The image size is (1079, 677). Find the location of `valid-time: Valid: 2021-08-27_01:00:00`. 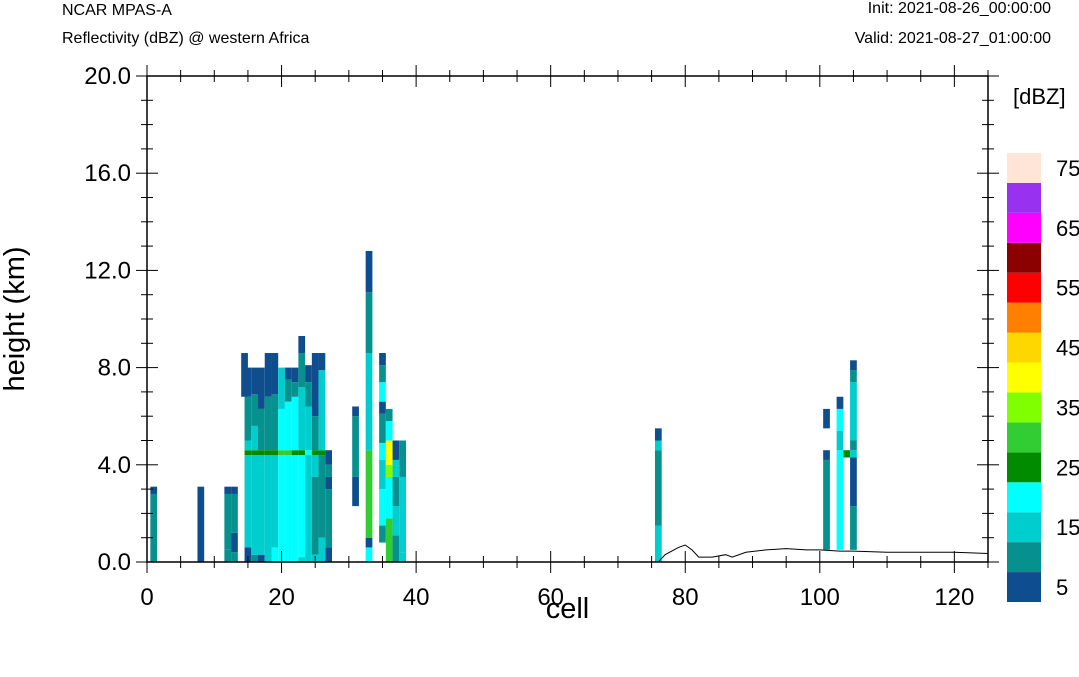

valid-time: Valid: 2021-08-27_01:00:00 is located at coordinates (952, 38).